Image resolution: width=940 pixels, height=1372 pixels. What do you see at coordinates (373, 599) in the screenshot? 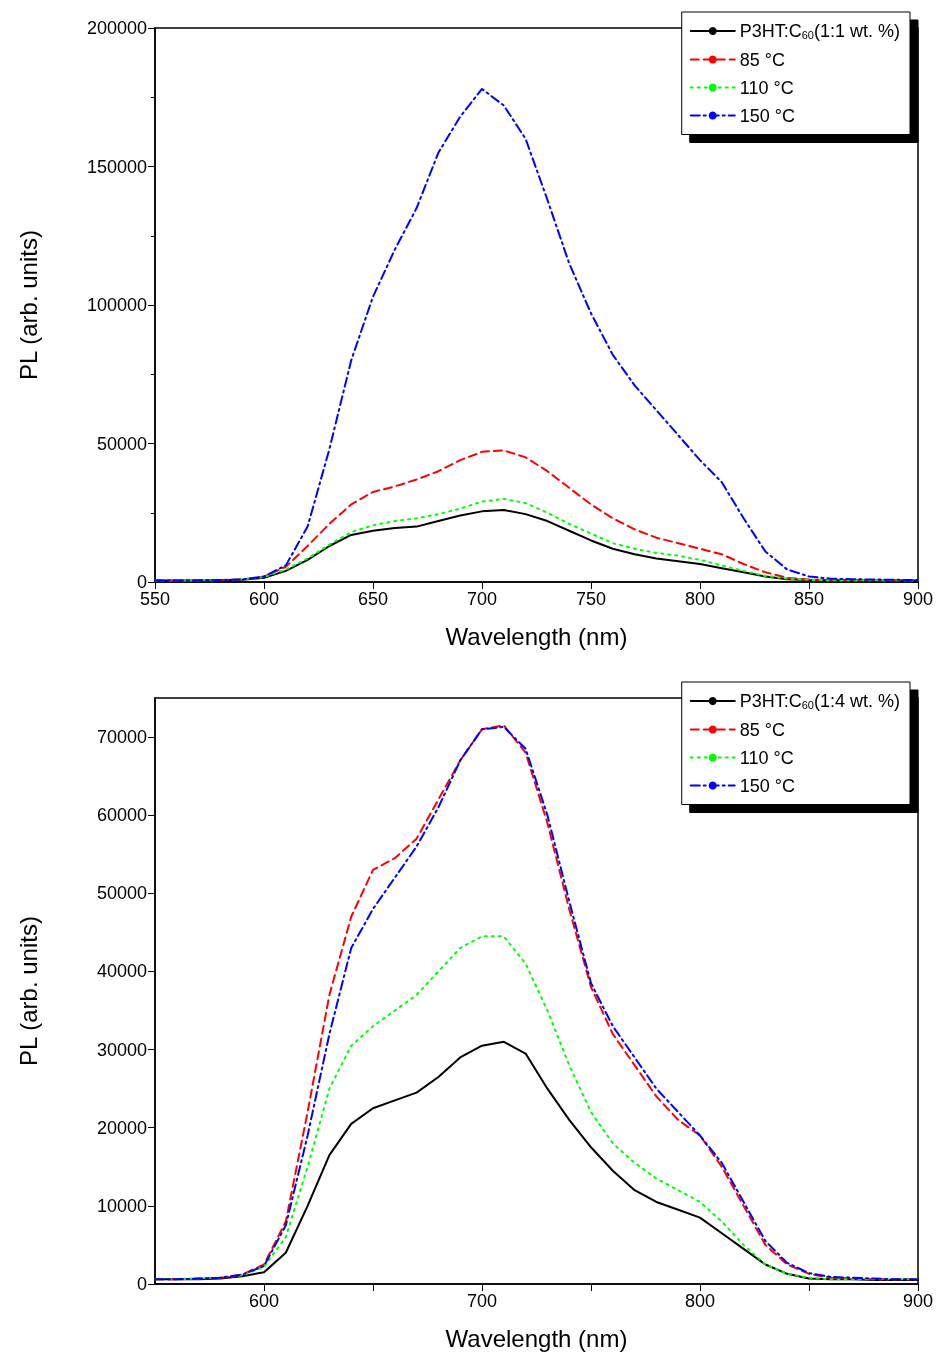
I see `x-tick-label: 650` at bounding box center [373, 599].